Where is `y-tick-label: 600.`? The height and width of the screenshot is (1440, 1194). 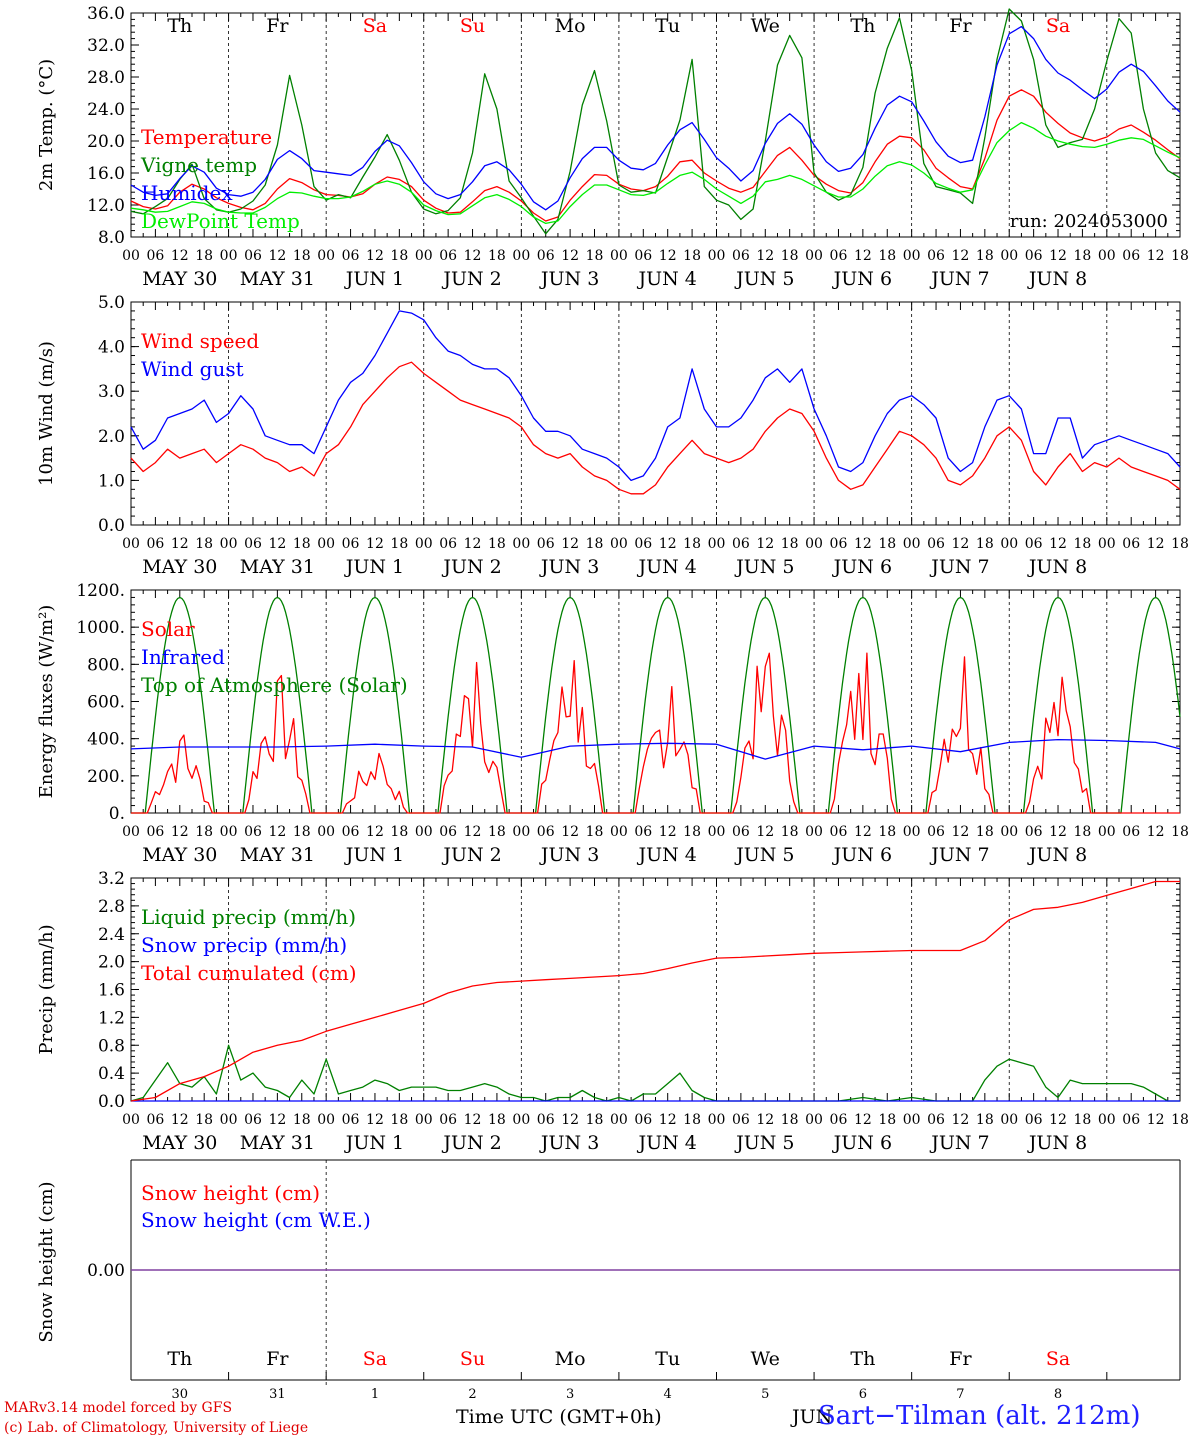
y-tick-label: 600. is located at coordinates (106, 703).